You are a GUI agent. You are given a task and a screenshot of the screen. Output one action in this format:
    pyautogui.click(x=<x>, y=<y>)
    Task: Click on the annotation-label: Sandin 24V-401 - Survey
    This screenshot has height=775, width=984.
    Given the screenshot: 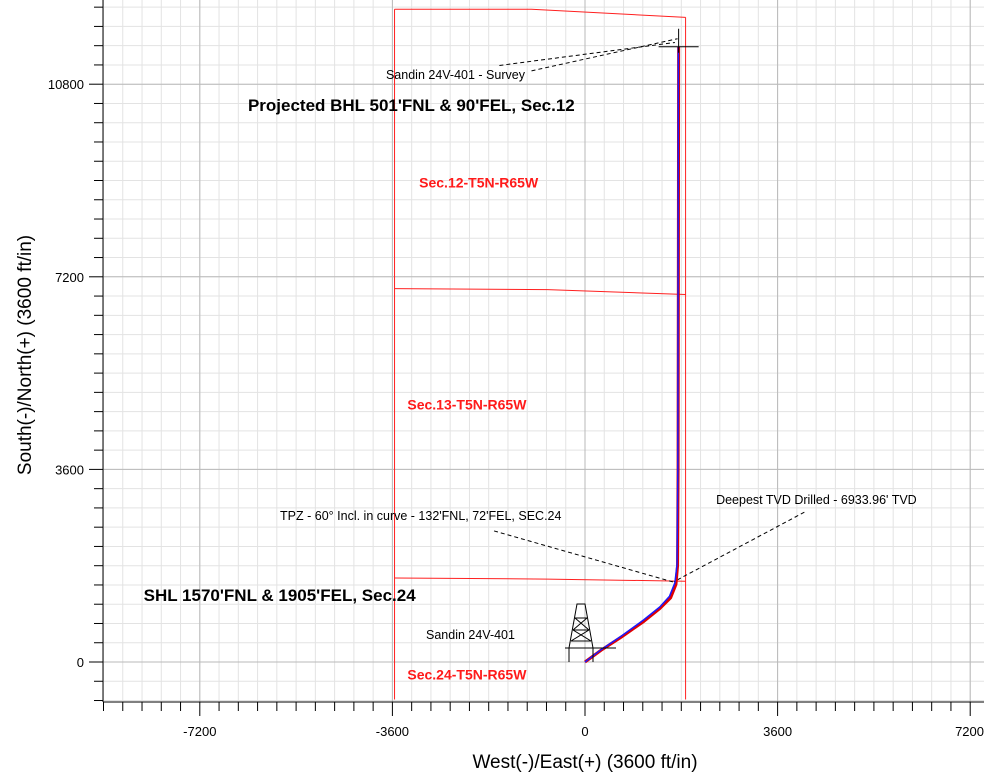 What is the action you would take?
    pyautogui.click(x=456, y=75)
    